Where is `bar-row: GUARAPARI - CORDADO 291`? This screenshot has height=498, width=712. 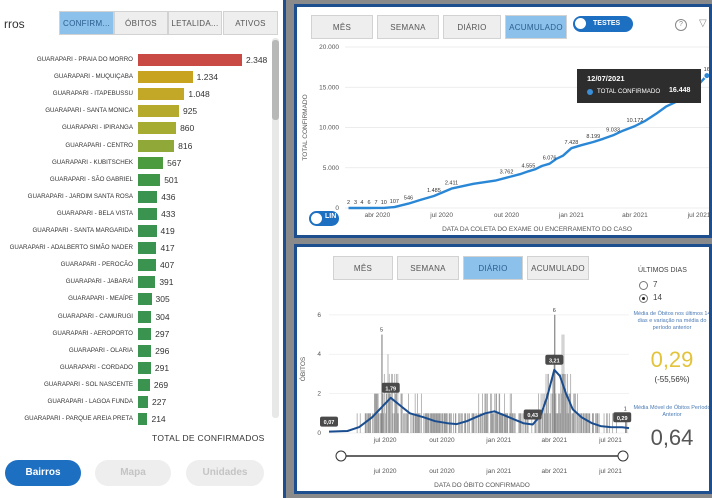 bar-row: GUARAPARI - CORDADO 291 is located at coordinates (140, 368).